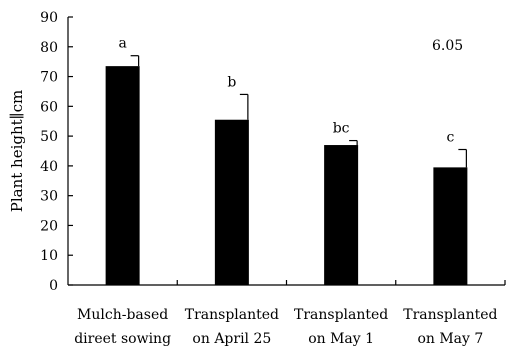 This screenshot has width=513, height=351. Describe the element at coordinates (49, 18) in the screenshot. I see `y-tick-label: 90` at that location.